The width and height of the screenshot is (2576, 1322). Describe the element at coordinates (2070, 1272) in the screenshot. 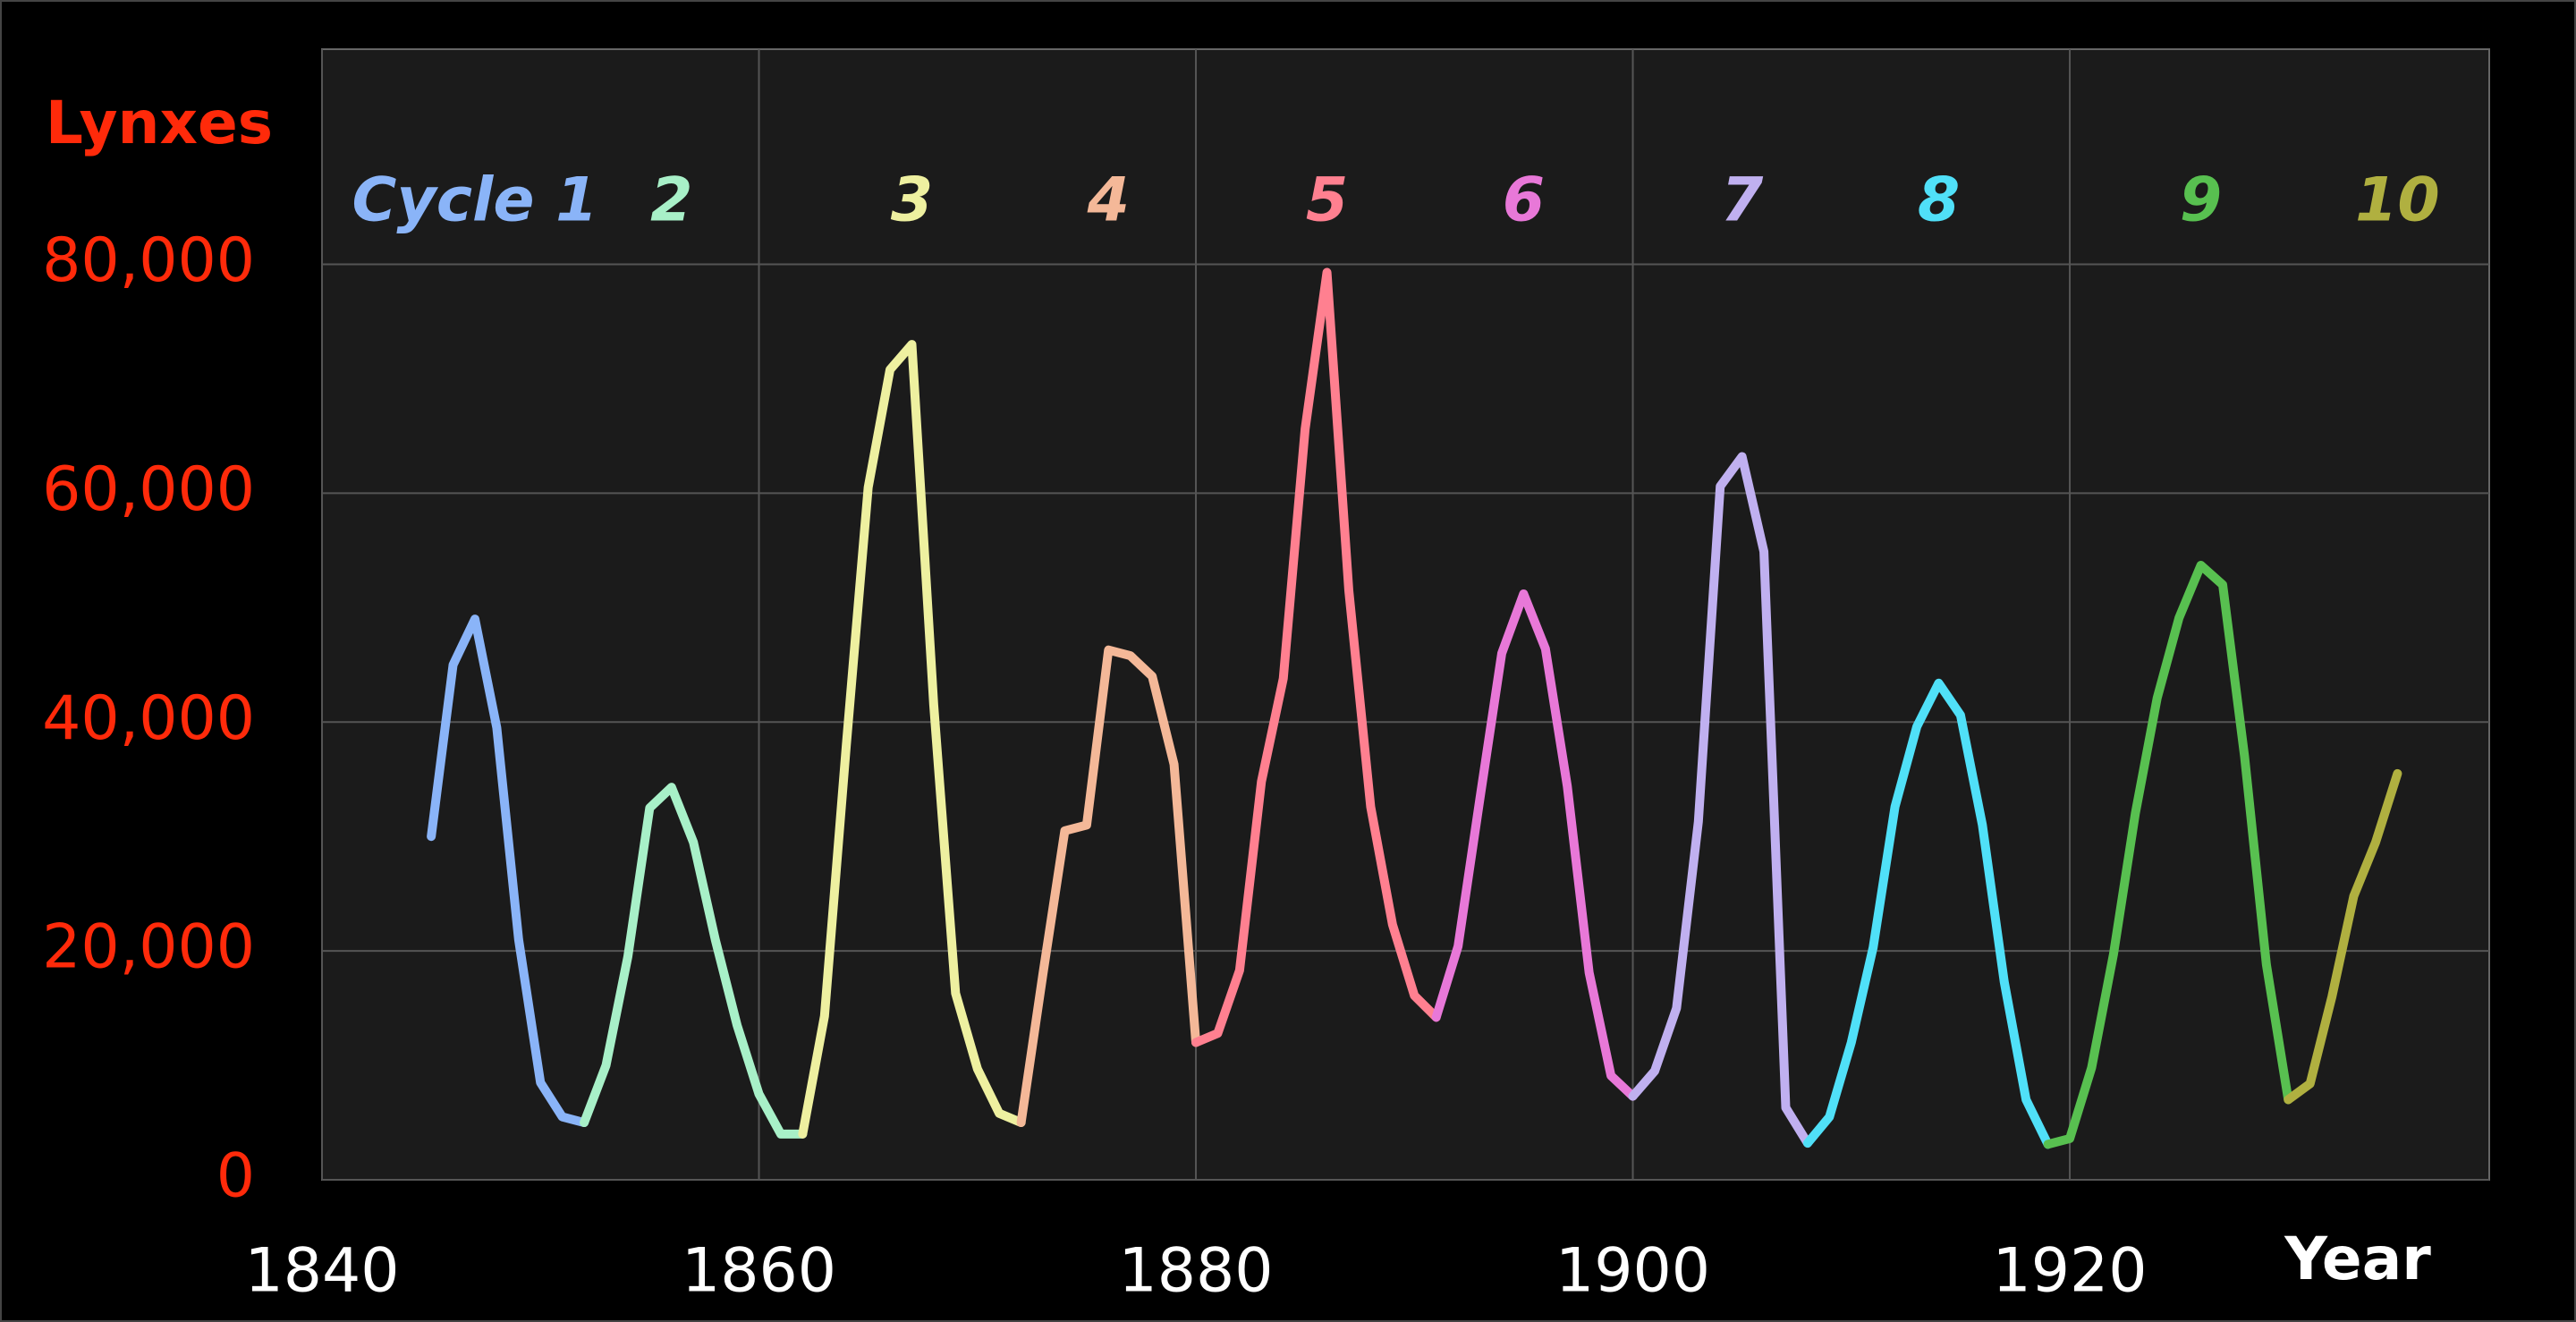

I see `x-tick-label: 1920` at that location.